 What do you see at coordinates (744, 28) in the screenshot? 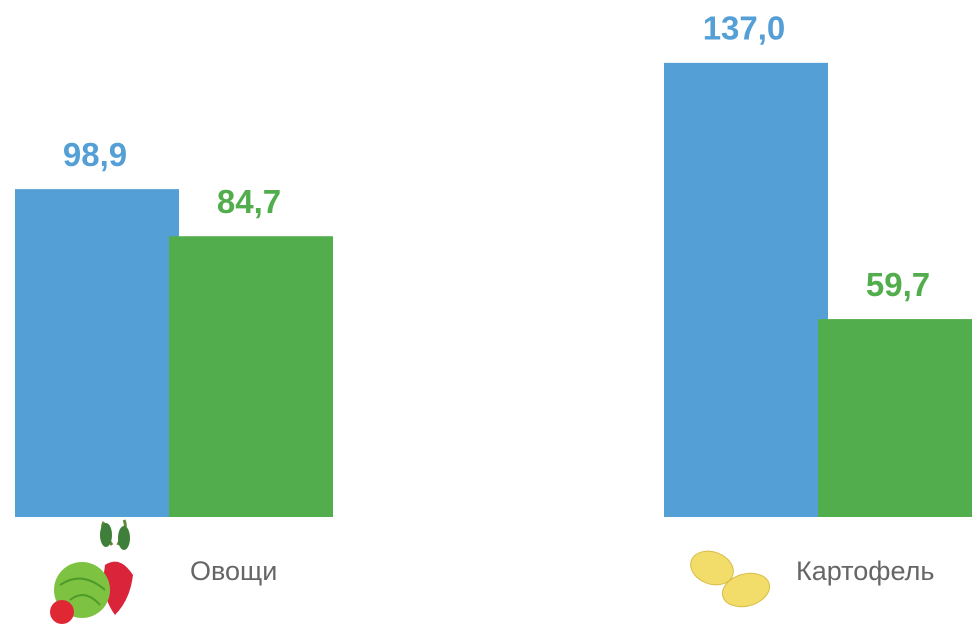
I see `value-label: 137,0` at bounding box center [744, 28].